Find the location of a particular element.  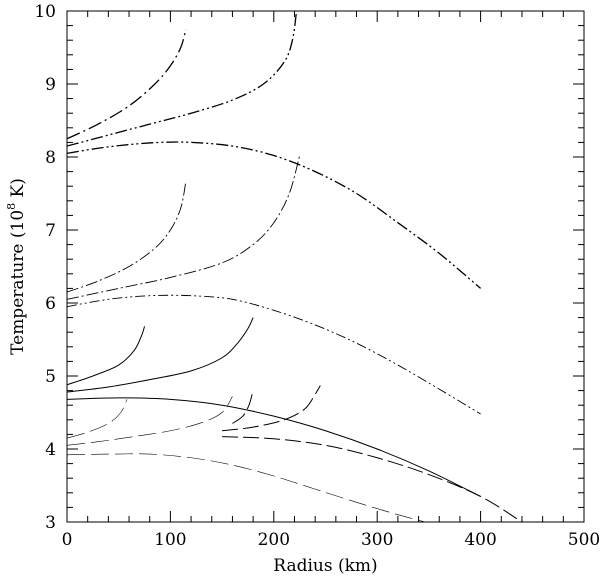

y-tick-label: 4 is located at coordinates (50, 450).